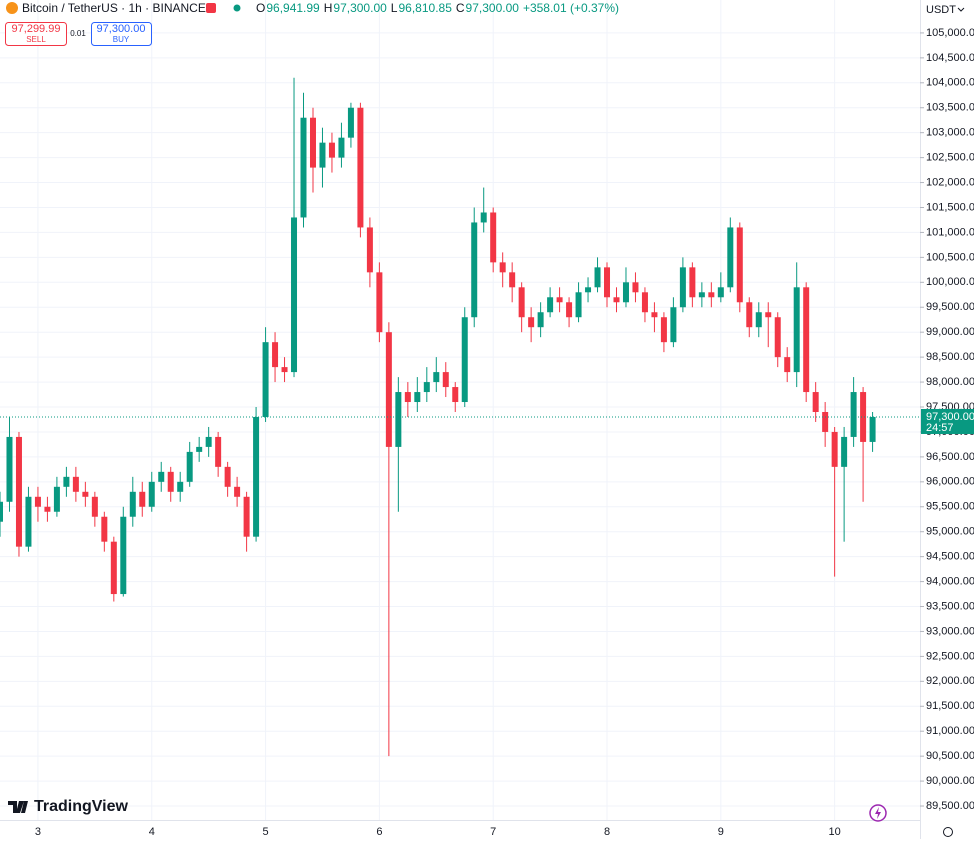  I want to click on y-tick-label: 98,000.00, so click(950, 382).